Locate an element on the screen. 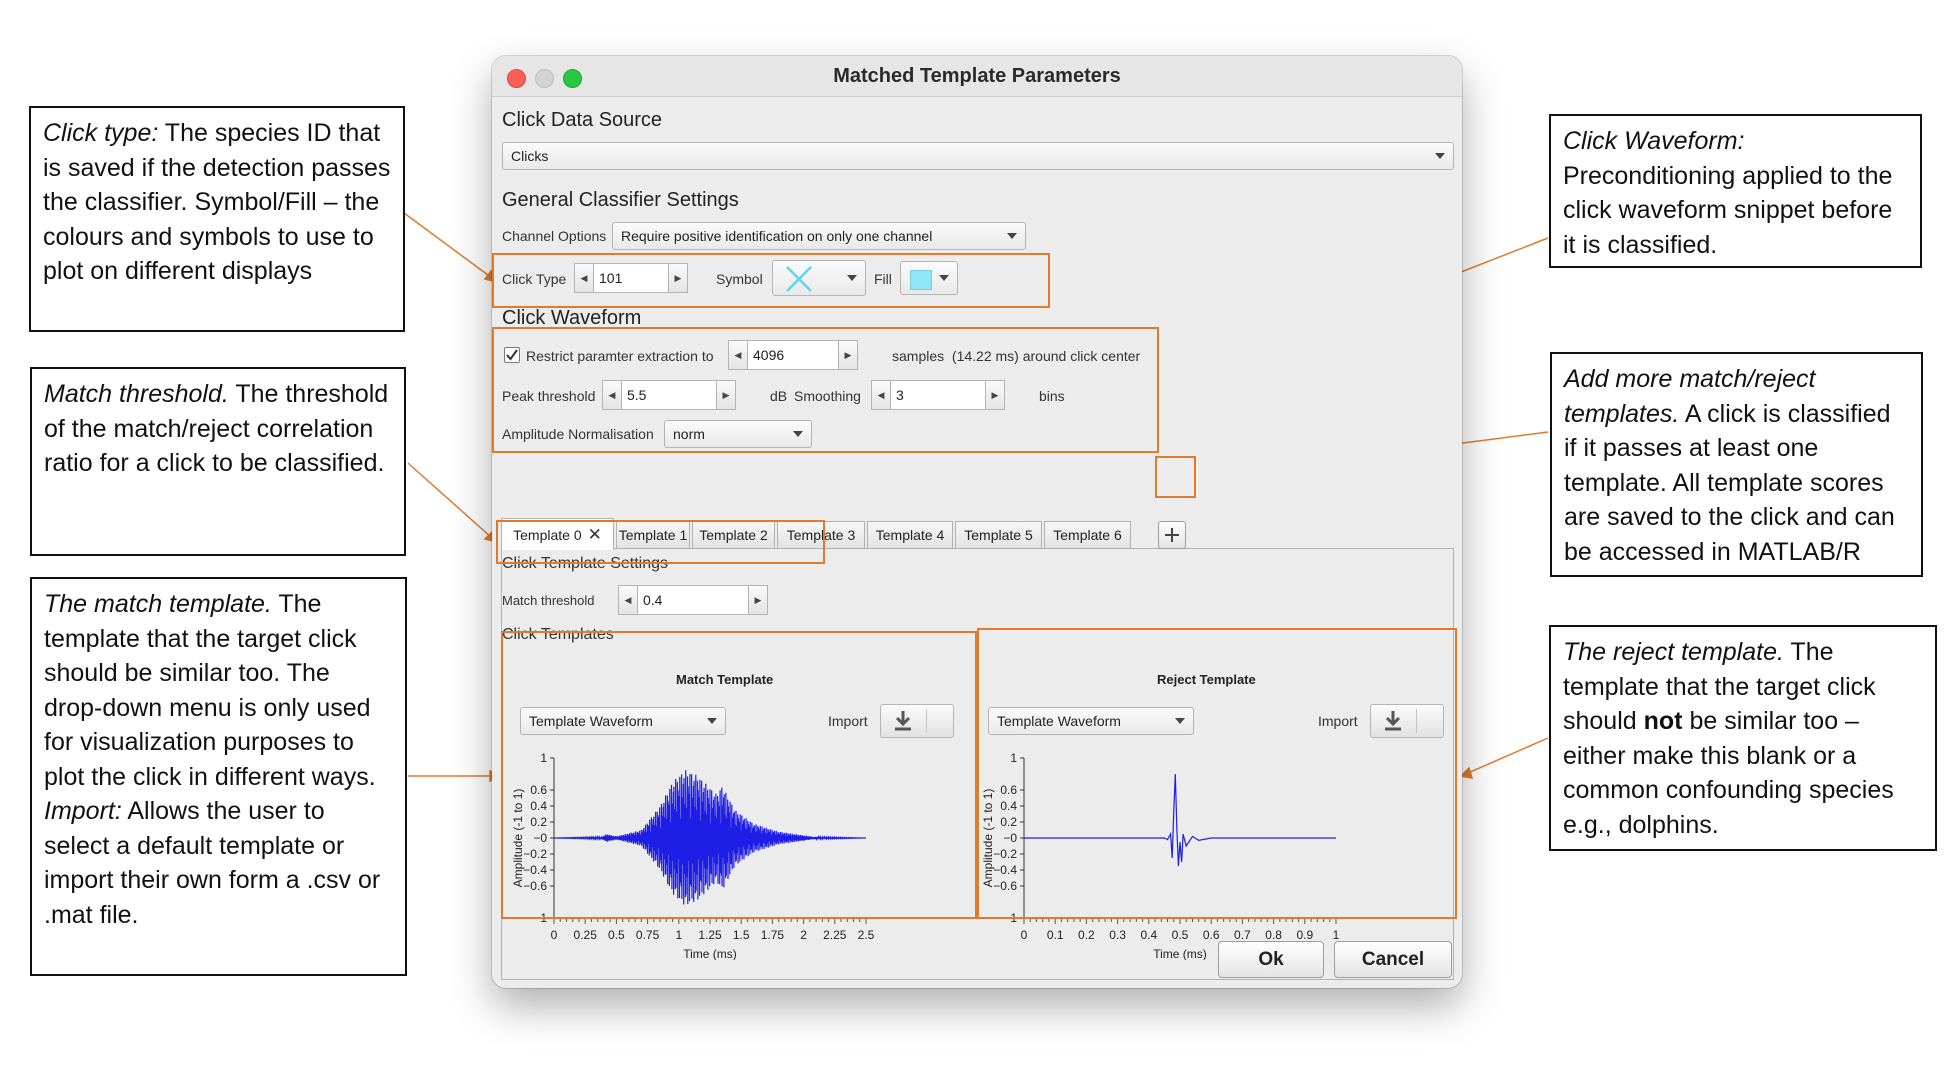 This screenshot has height=1082, width=1958. tab-template-5: Template 5 is located at coordinates (998, 535).